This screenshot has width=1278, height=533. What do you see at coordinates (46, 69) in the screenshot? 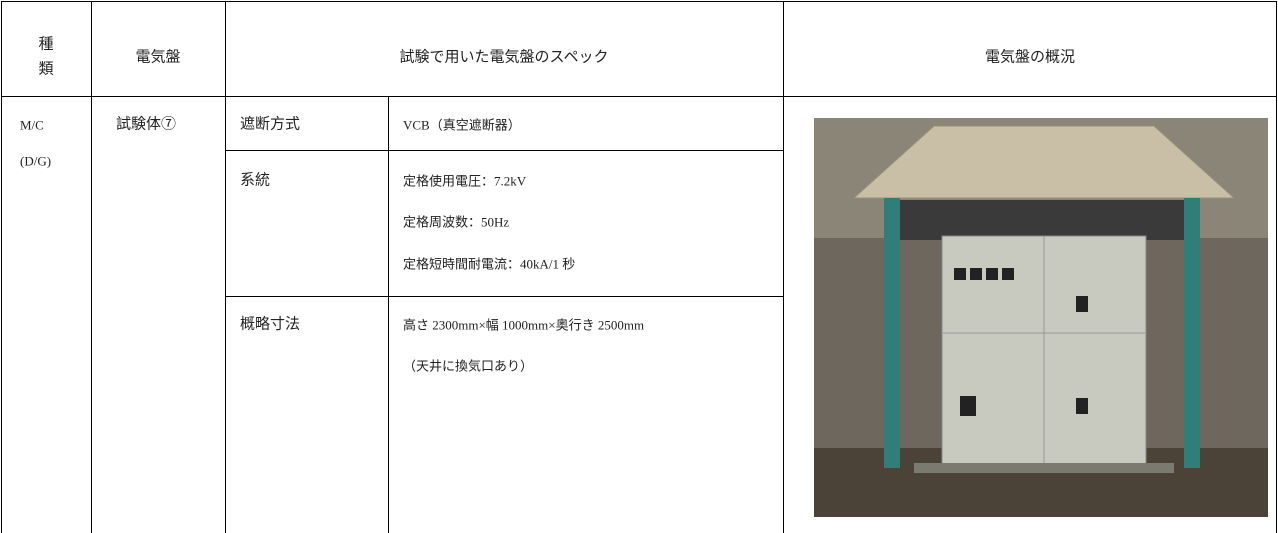
I see `header-cell: 類` at bounding box center [46, 69].